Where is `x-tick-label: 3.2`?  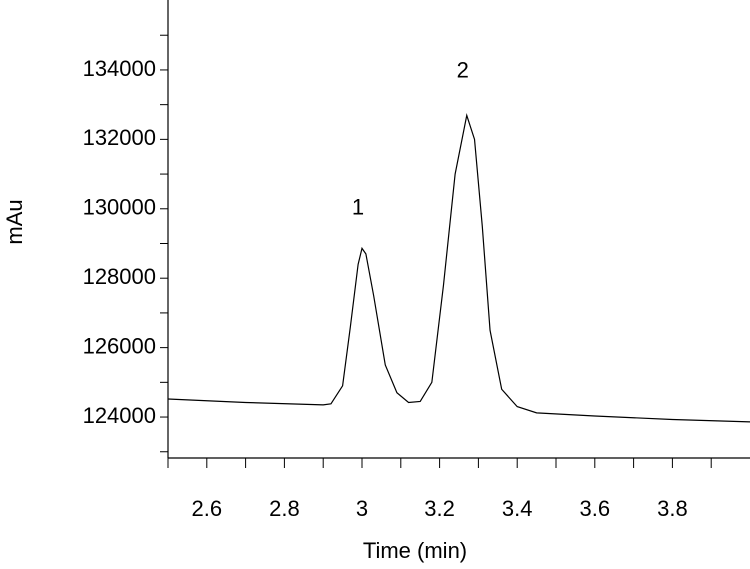
x-tick-label: 3.2 is located at coordinates (439, 508).